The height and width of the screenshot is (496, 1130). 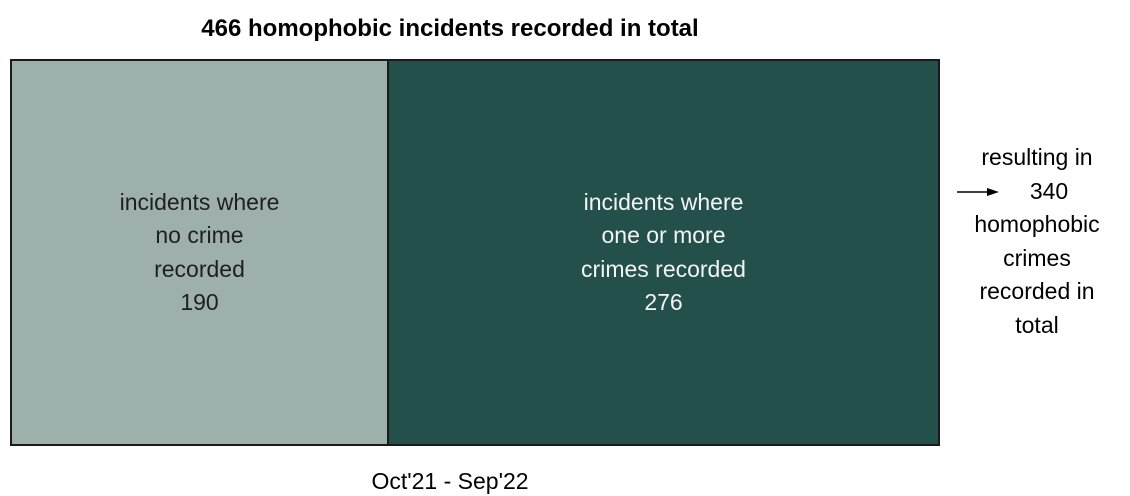 I want to click on block-crime-value: 276, so click(x=663, y=302).